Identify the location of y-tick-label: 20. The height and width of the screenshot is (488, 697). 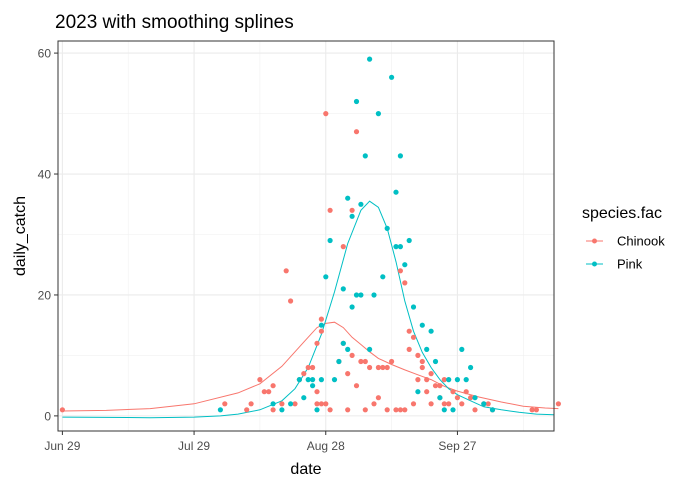
(45, 295).